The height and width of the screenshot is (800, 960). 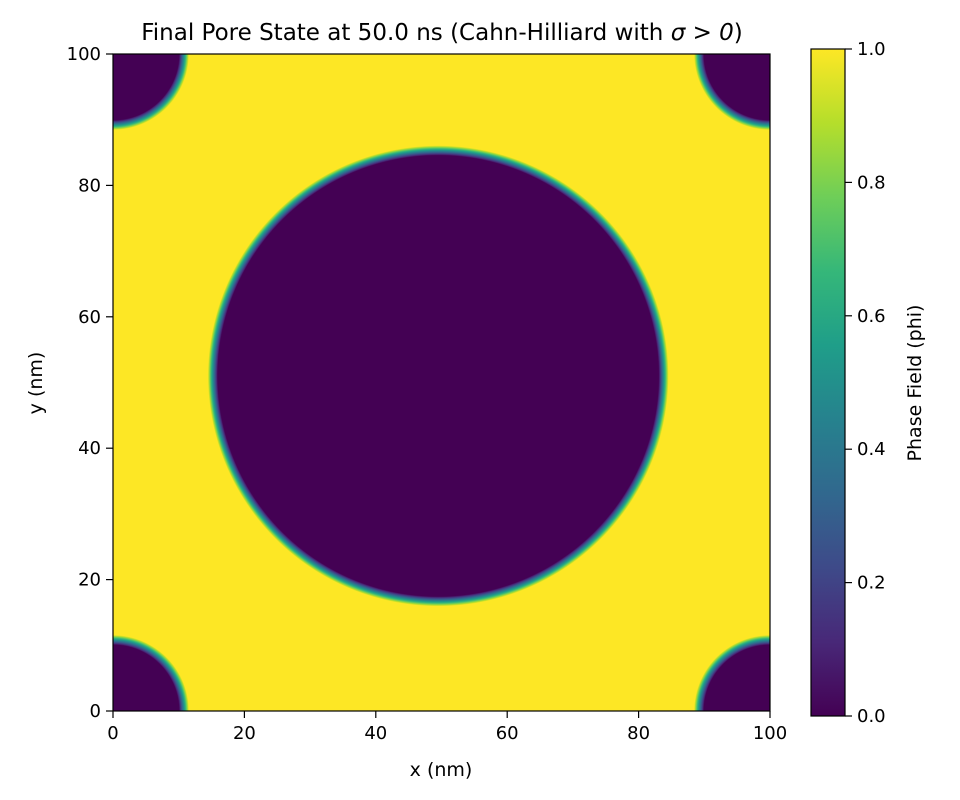 I want to click on colorbar-tick-label: 0.0, so click(x=871, y=716).